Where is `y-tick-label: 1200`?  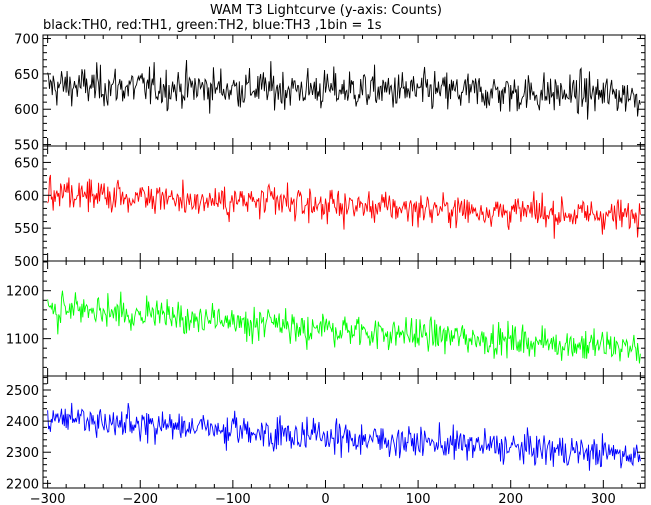 y-tick-label: 1200 is located at coordinates (22, 292).